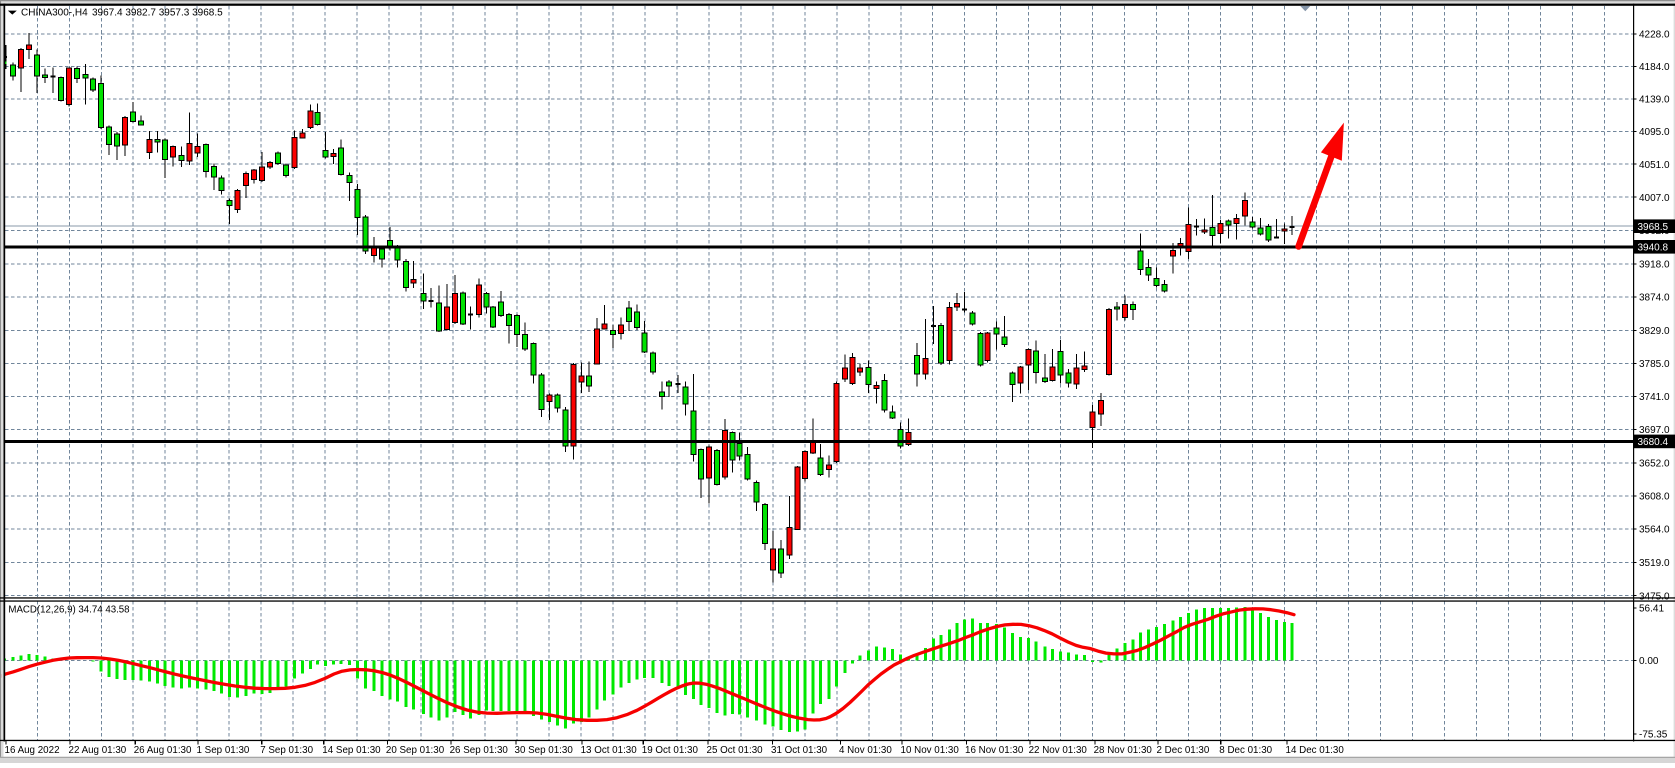 The width and height of the screenshot is (1675, 768). Describe the element at coordinates (1654, 563) in the screenshot. I see `svg-text: 3519.0` at that location.